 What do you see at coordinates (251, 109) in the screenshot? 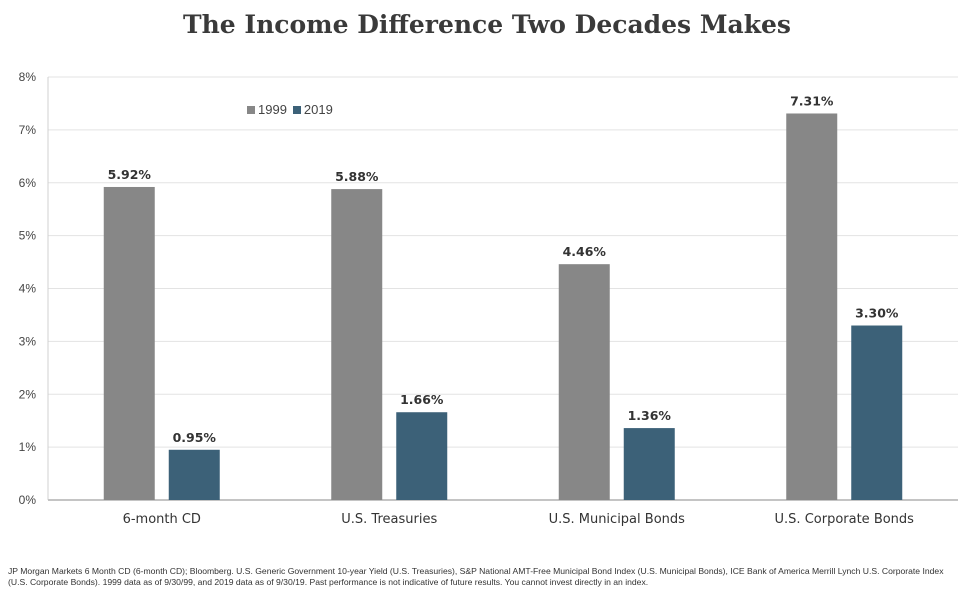
I see `legend-swatch-1999` at bounding box center [251, 109].